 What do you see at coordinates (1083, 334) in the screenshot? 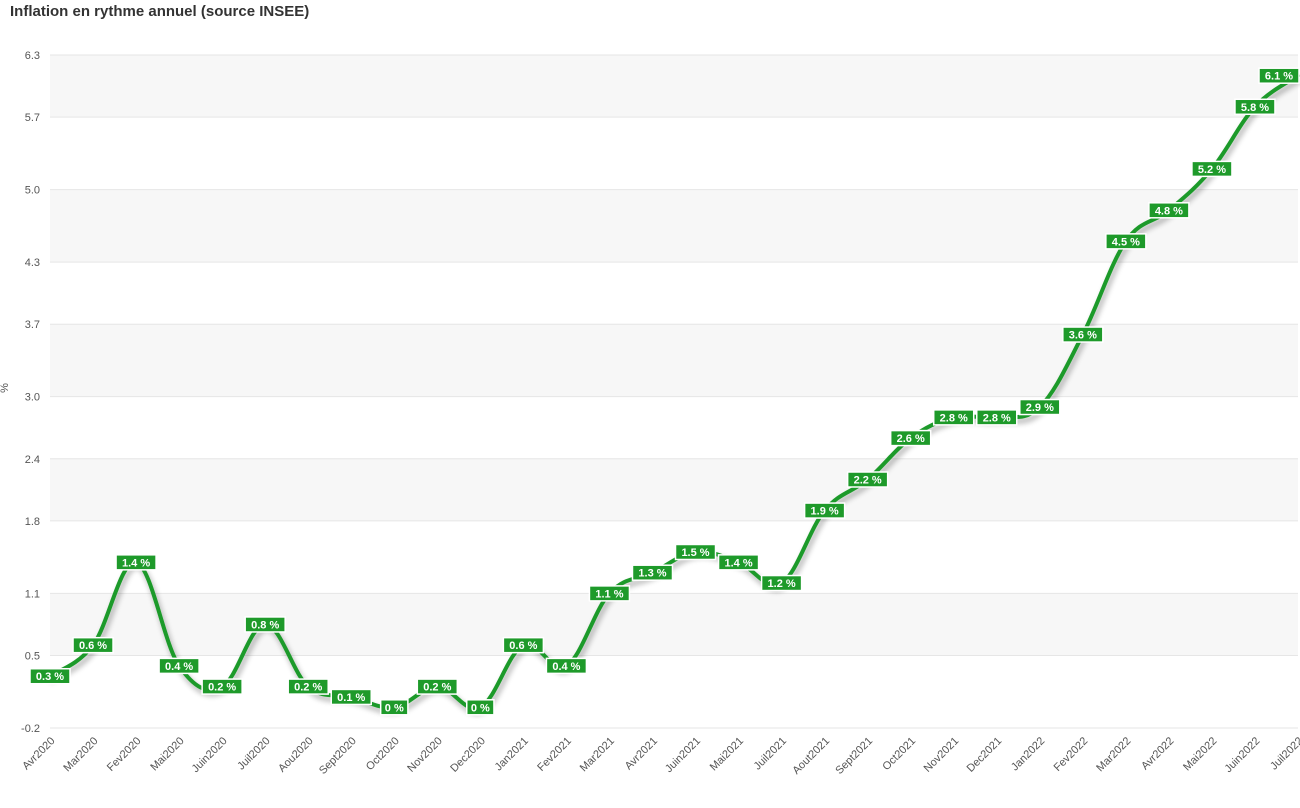
I see `data-label: 3.6 %` at bounding box center [1083, 334].